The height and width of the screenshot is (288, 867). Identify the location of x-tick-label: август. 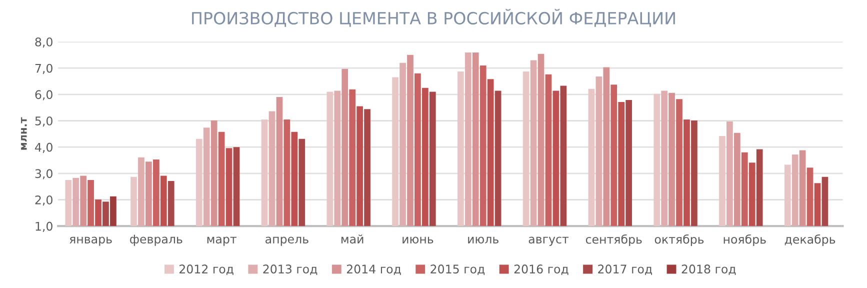
(548, 241).